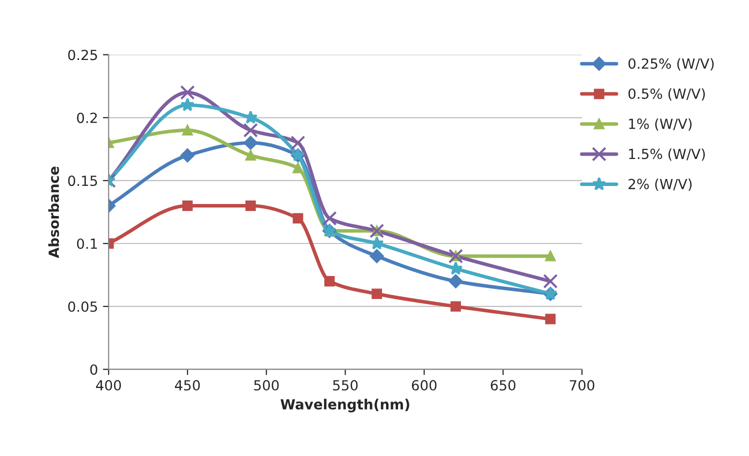  I want to click on y-tick-label: 0.1, so click(87, 243).